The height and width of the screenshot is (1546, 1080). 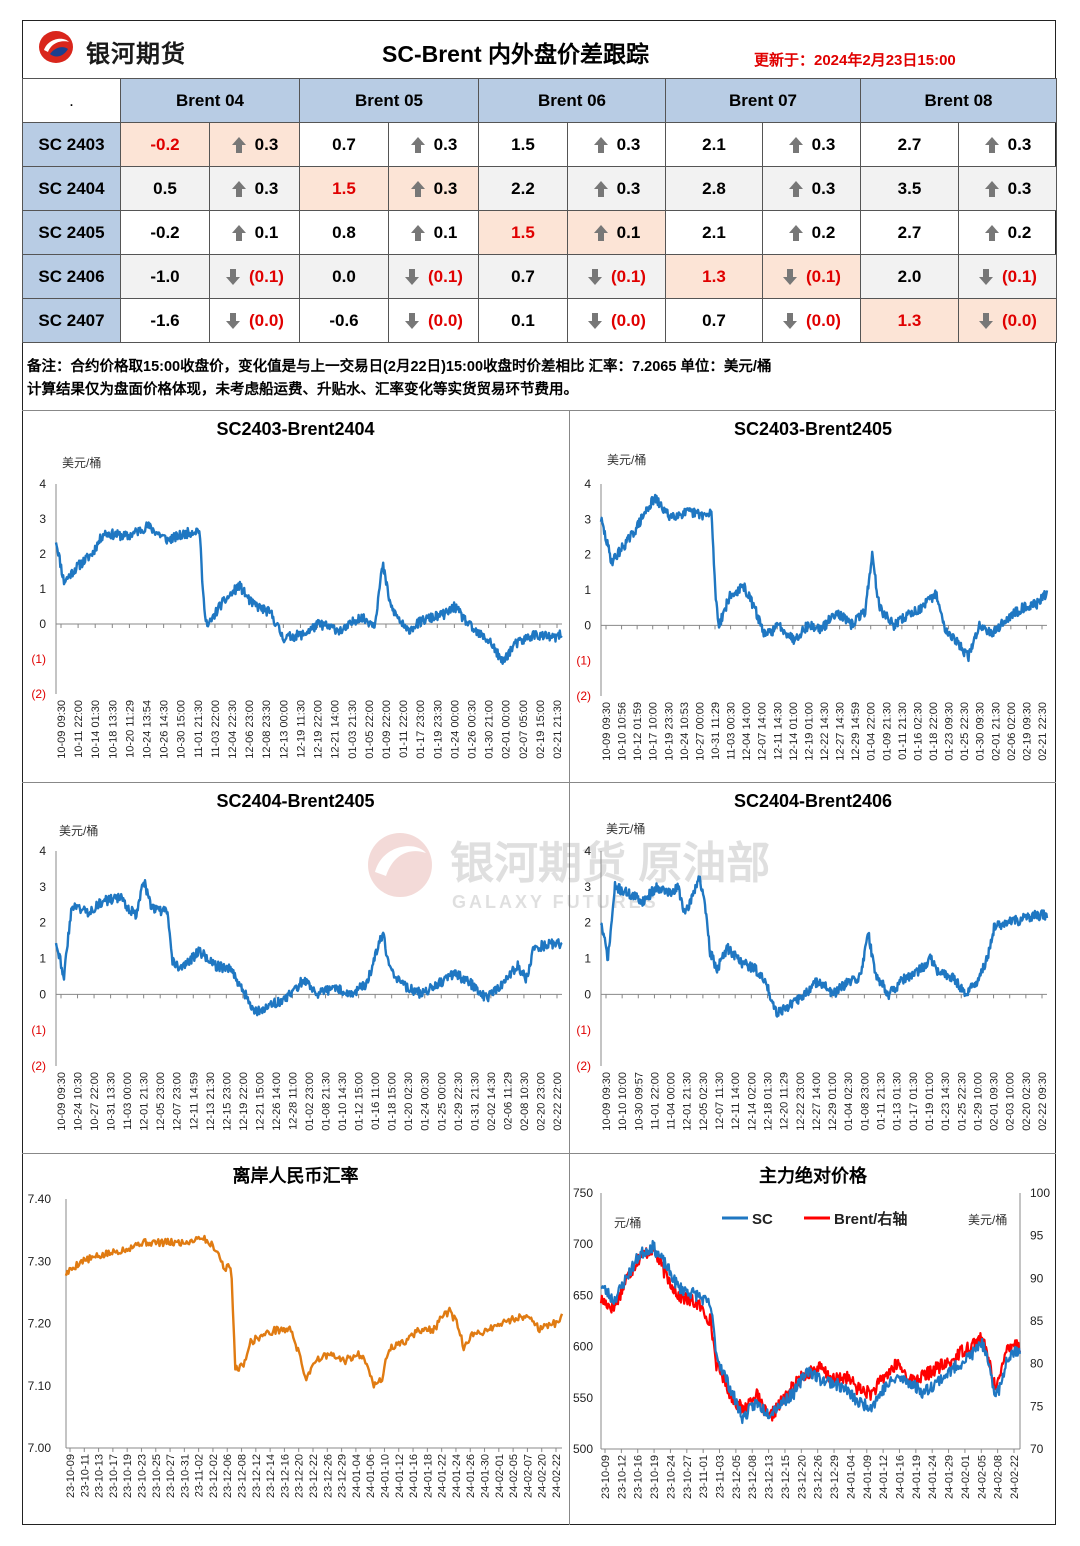 I want to click on x-tick-label: 12-14 02:00, so click(x=752, y=1101).